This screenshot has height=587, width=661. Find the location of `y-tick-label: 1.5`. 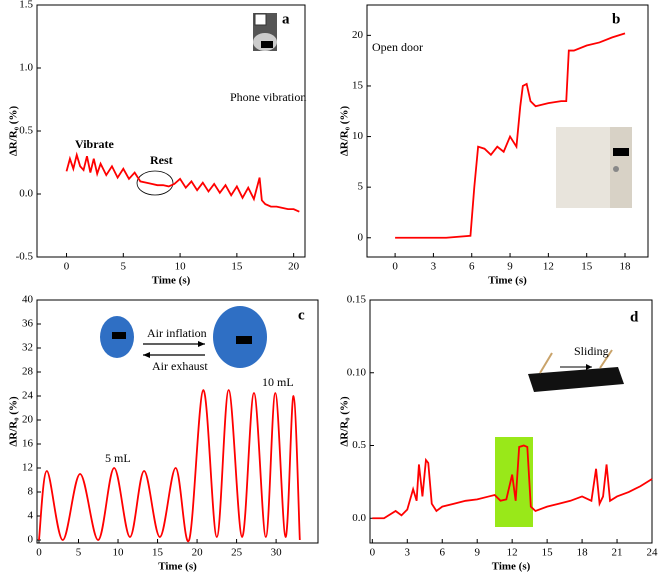

y-tick-label: 1.5 is located at coordinates (26, 5).